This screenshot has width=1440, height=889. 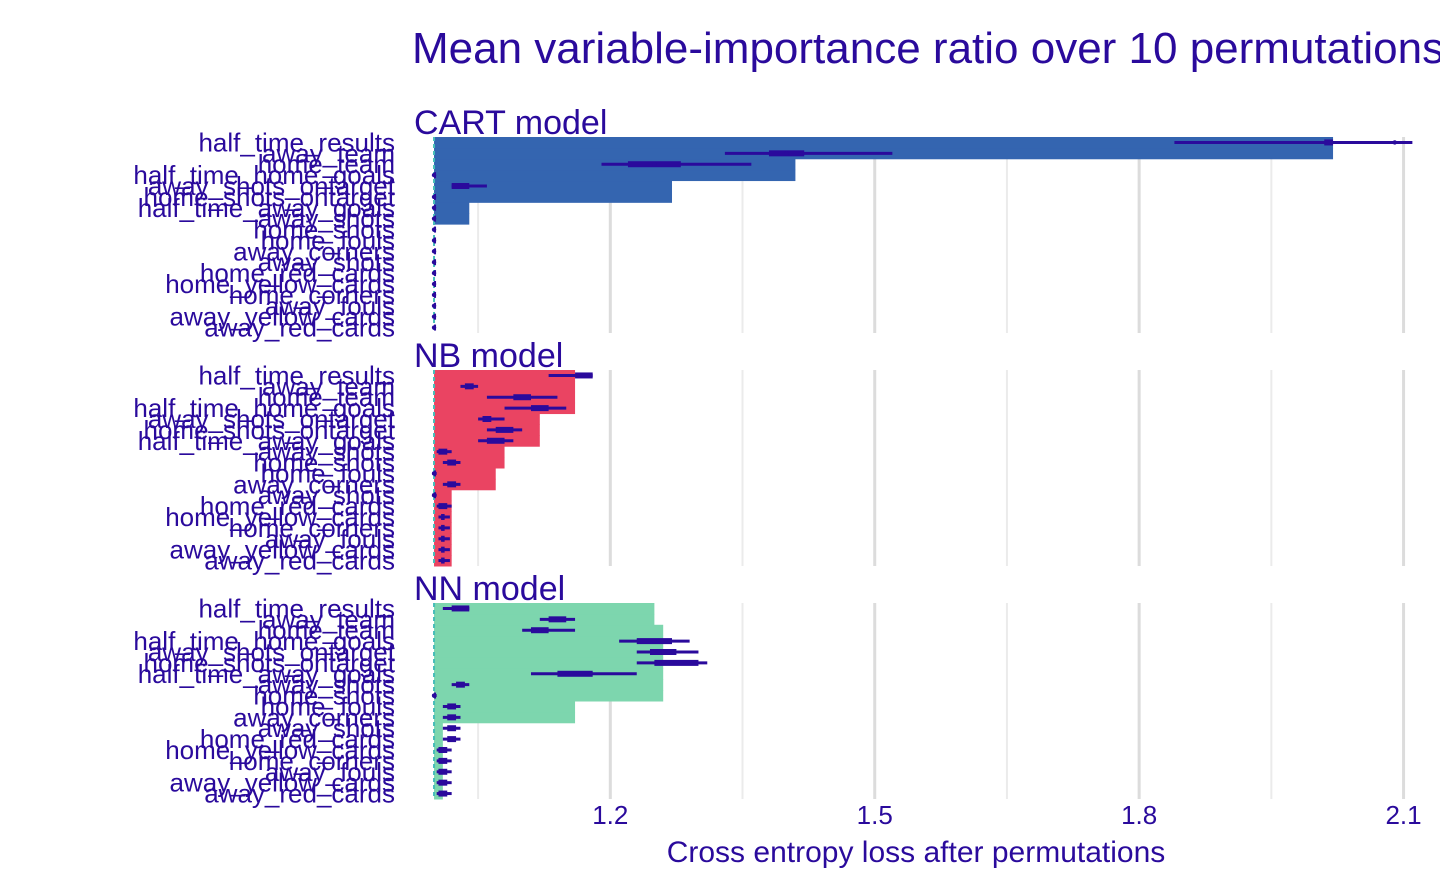 I want to click on x-tick-label: 2.1, so click(x=1403, y=815).